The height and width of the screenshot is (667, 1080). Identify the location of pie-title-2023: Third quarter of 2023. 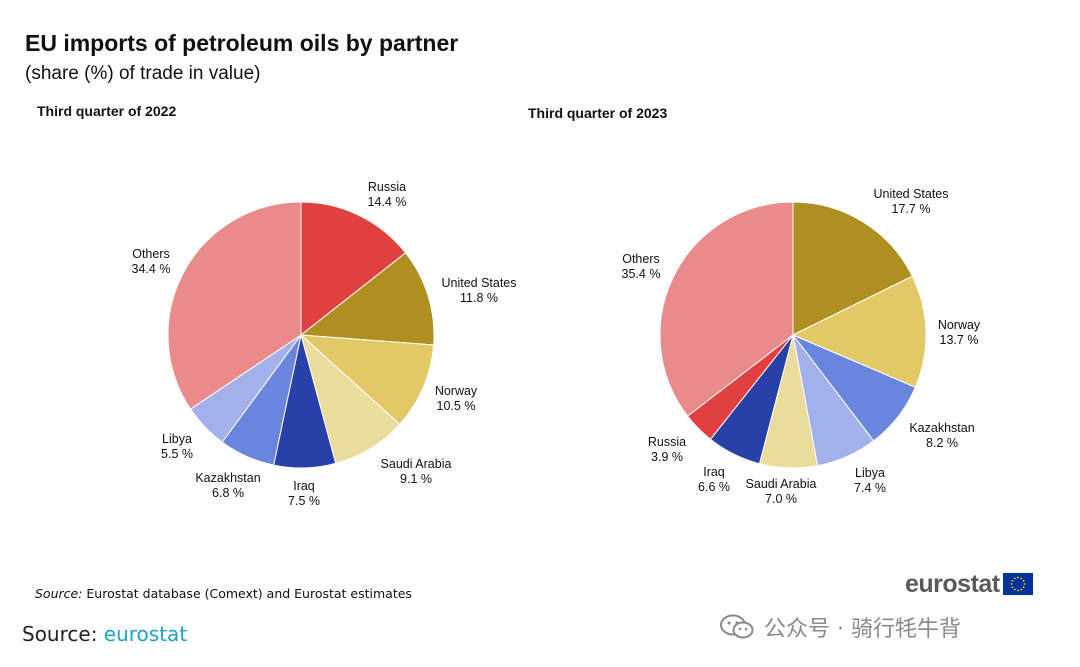
(598, 113).